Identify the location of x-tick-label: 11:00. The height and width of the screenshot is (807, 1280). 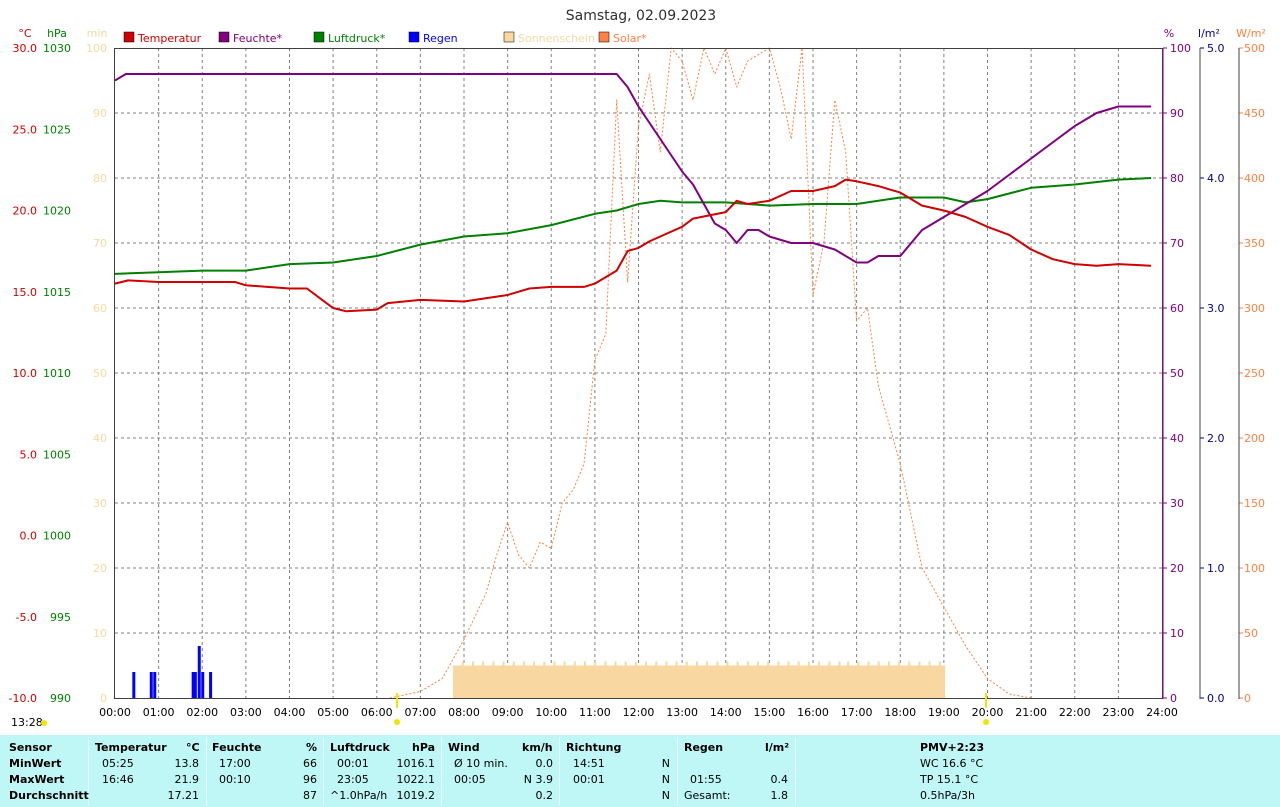
(595, 712).